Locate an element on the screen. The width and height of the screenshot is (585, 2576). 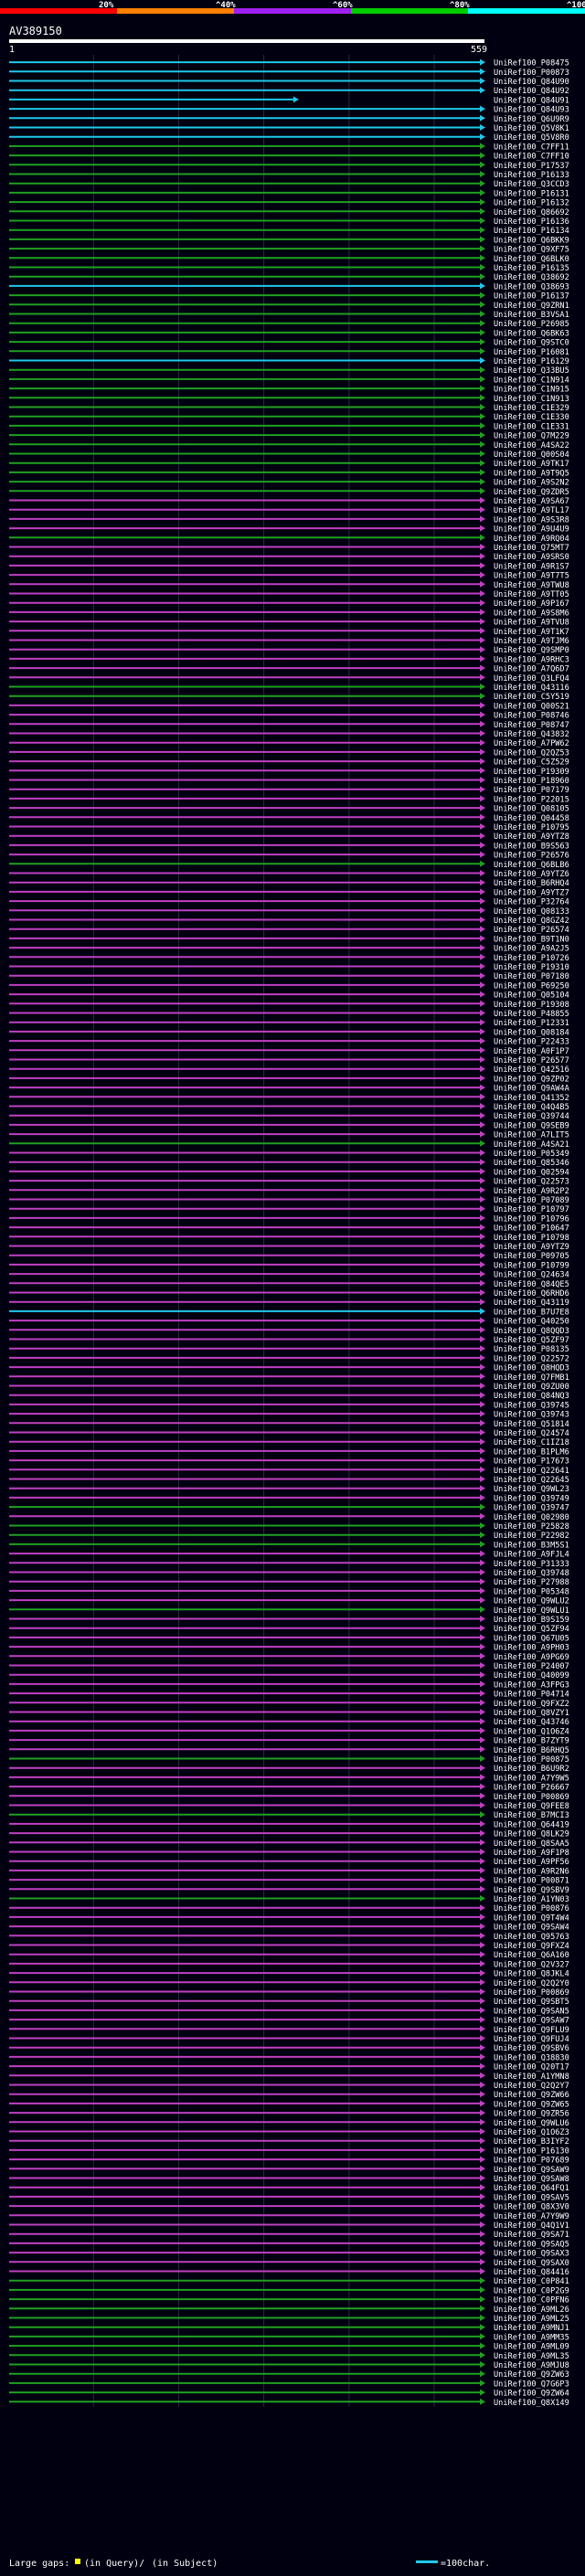
hit-row: UniRef100_P26577 is located at coordinates (289, 1060).